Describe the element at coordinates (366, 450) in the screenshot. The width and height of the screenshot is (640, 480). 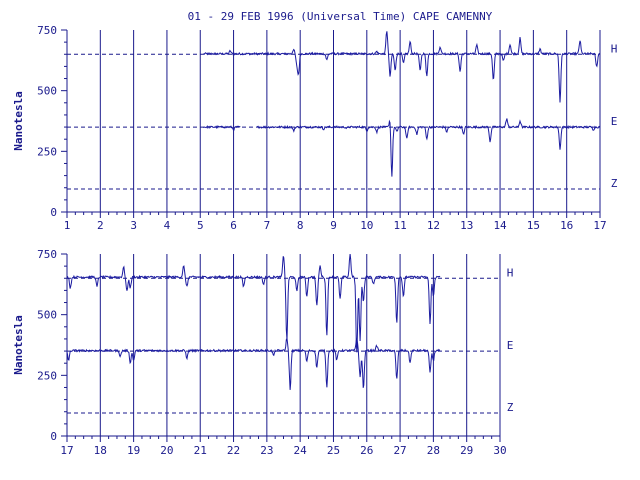
I see `x-tick-label: 26` at that location.